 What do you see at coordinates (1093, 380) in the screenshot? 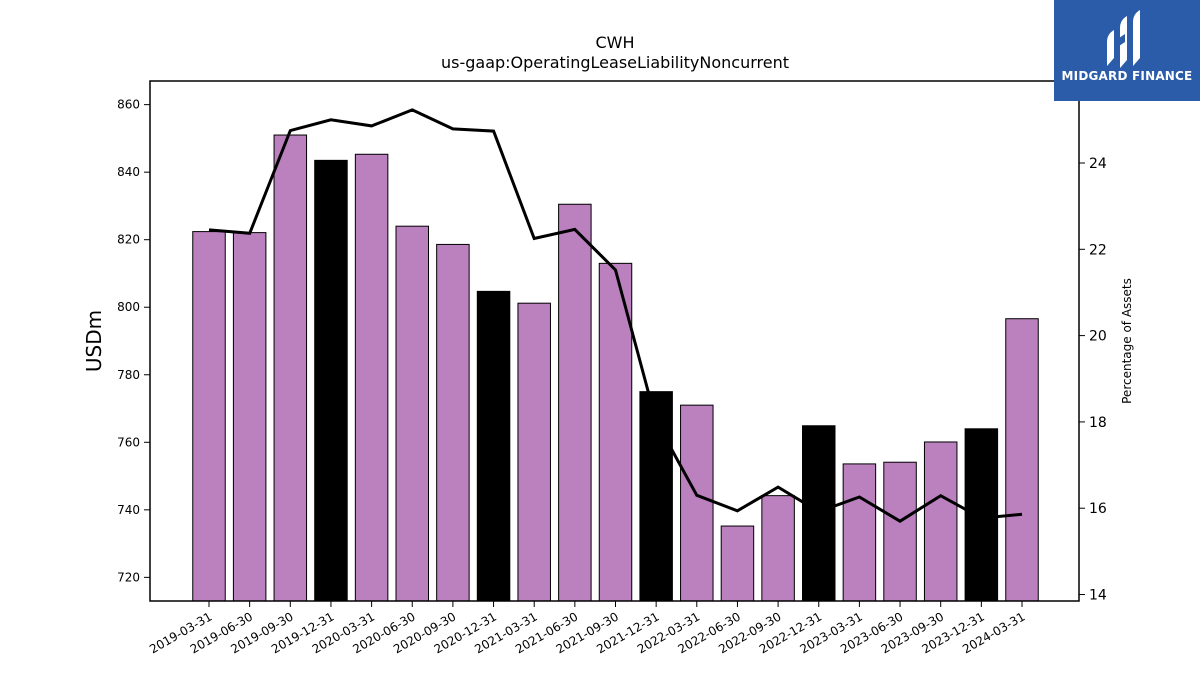
I see `y-axis-right: 14 16 18 20 22 24` at bounding box center [1093, 380].